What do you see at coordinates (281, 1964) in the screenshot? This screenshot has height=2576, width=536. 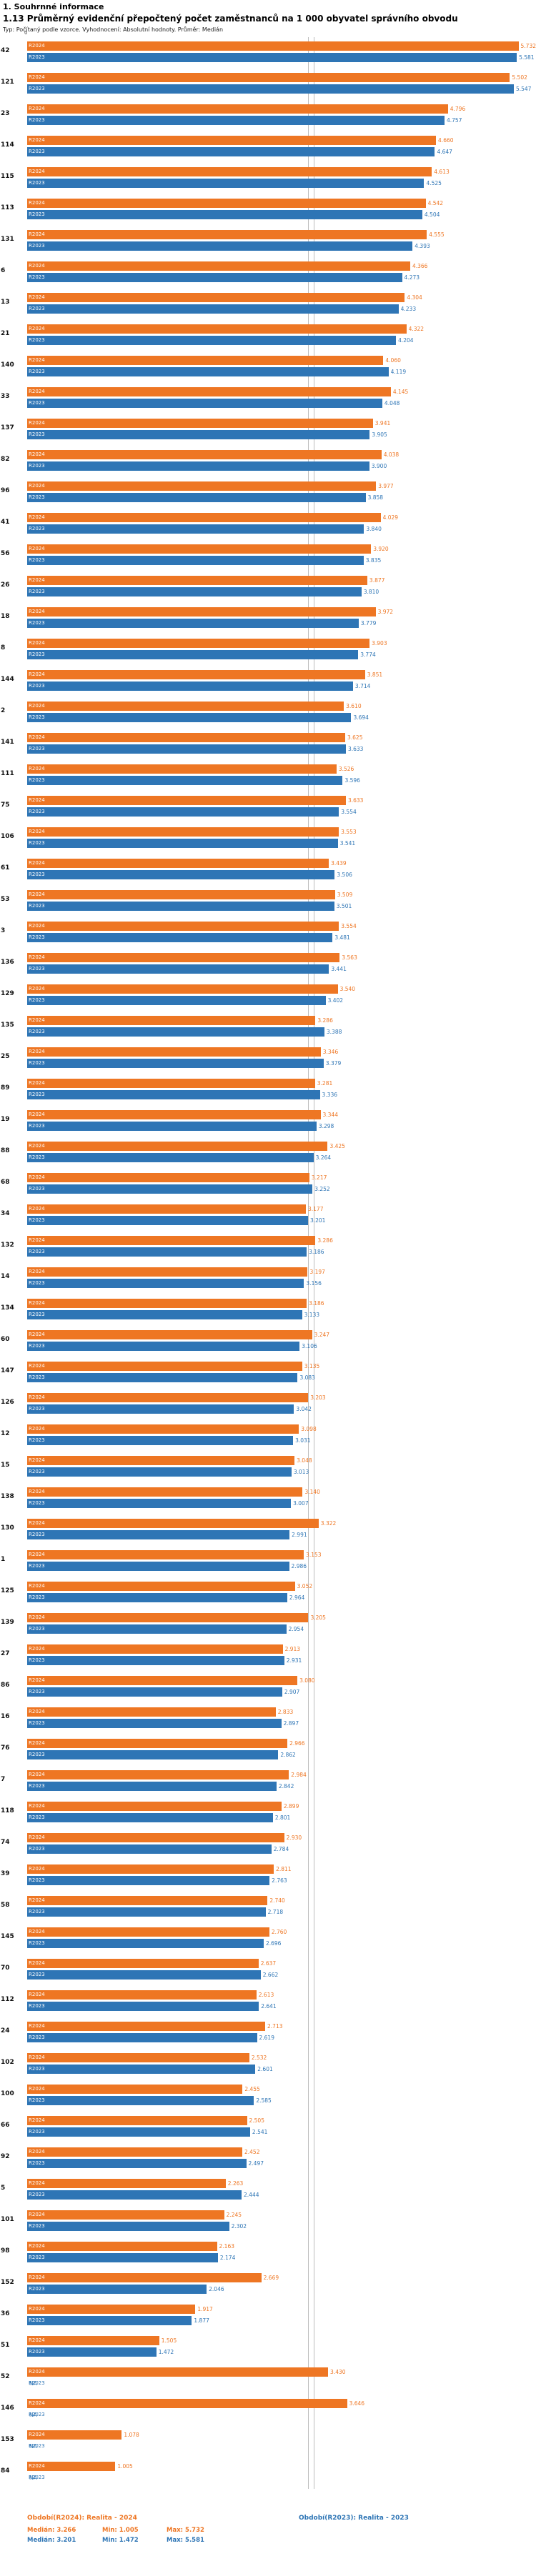 I see `r2024-bar: R2024 2.637` at bounding box center [281, 1964].